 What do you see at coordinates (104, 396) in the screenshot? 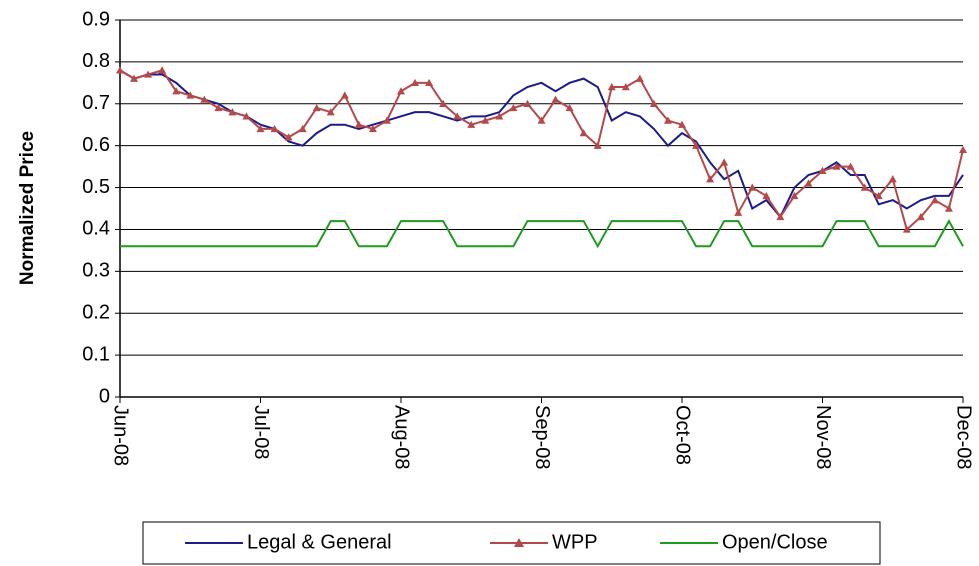
I see `y-tick-label: 0` at bounding box center [104, 396].